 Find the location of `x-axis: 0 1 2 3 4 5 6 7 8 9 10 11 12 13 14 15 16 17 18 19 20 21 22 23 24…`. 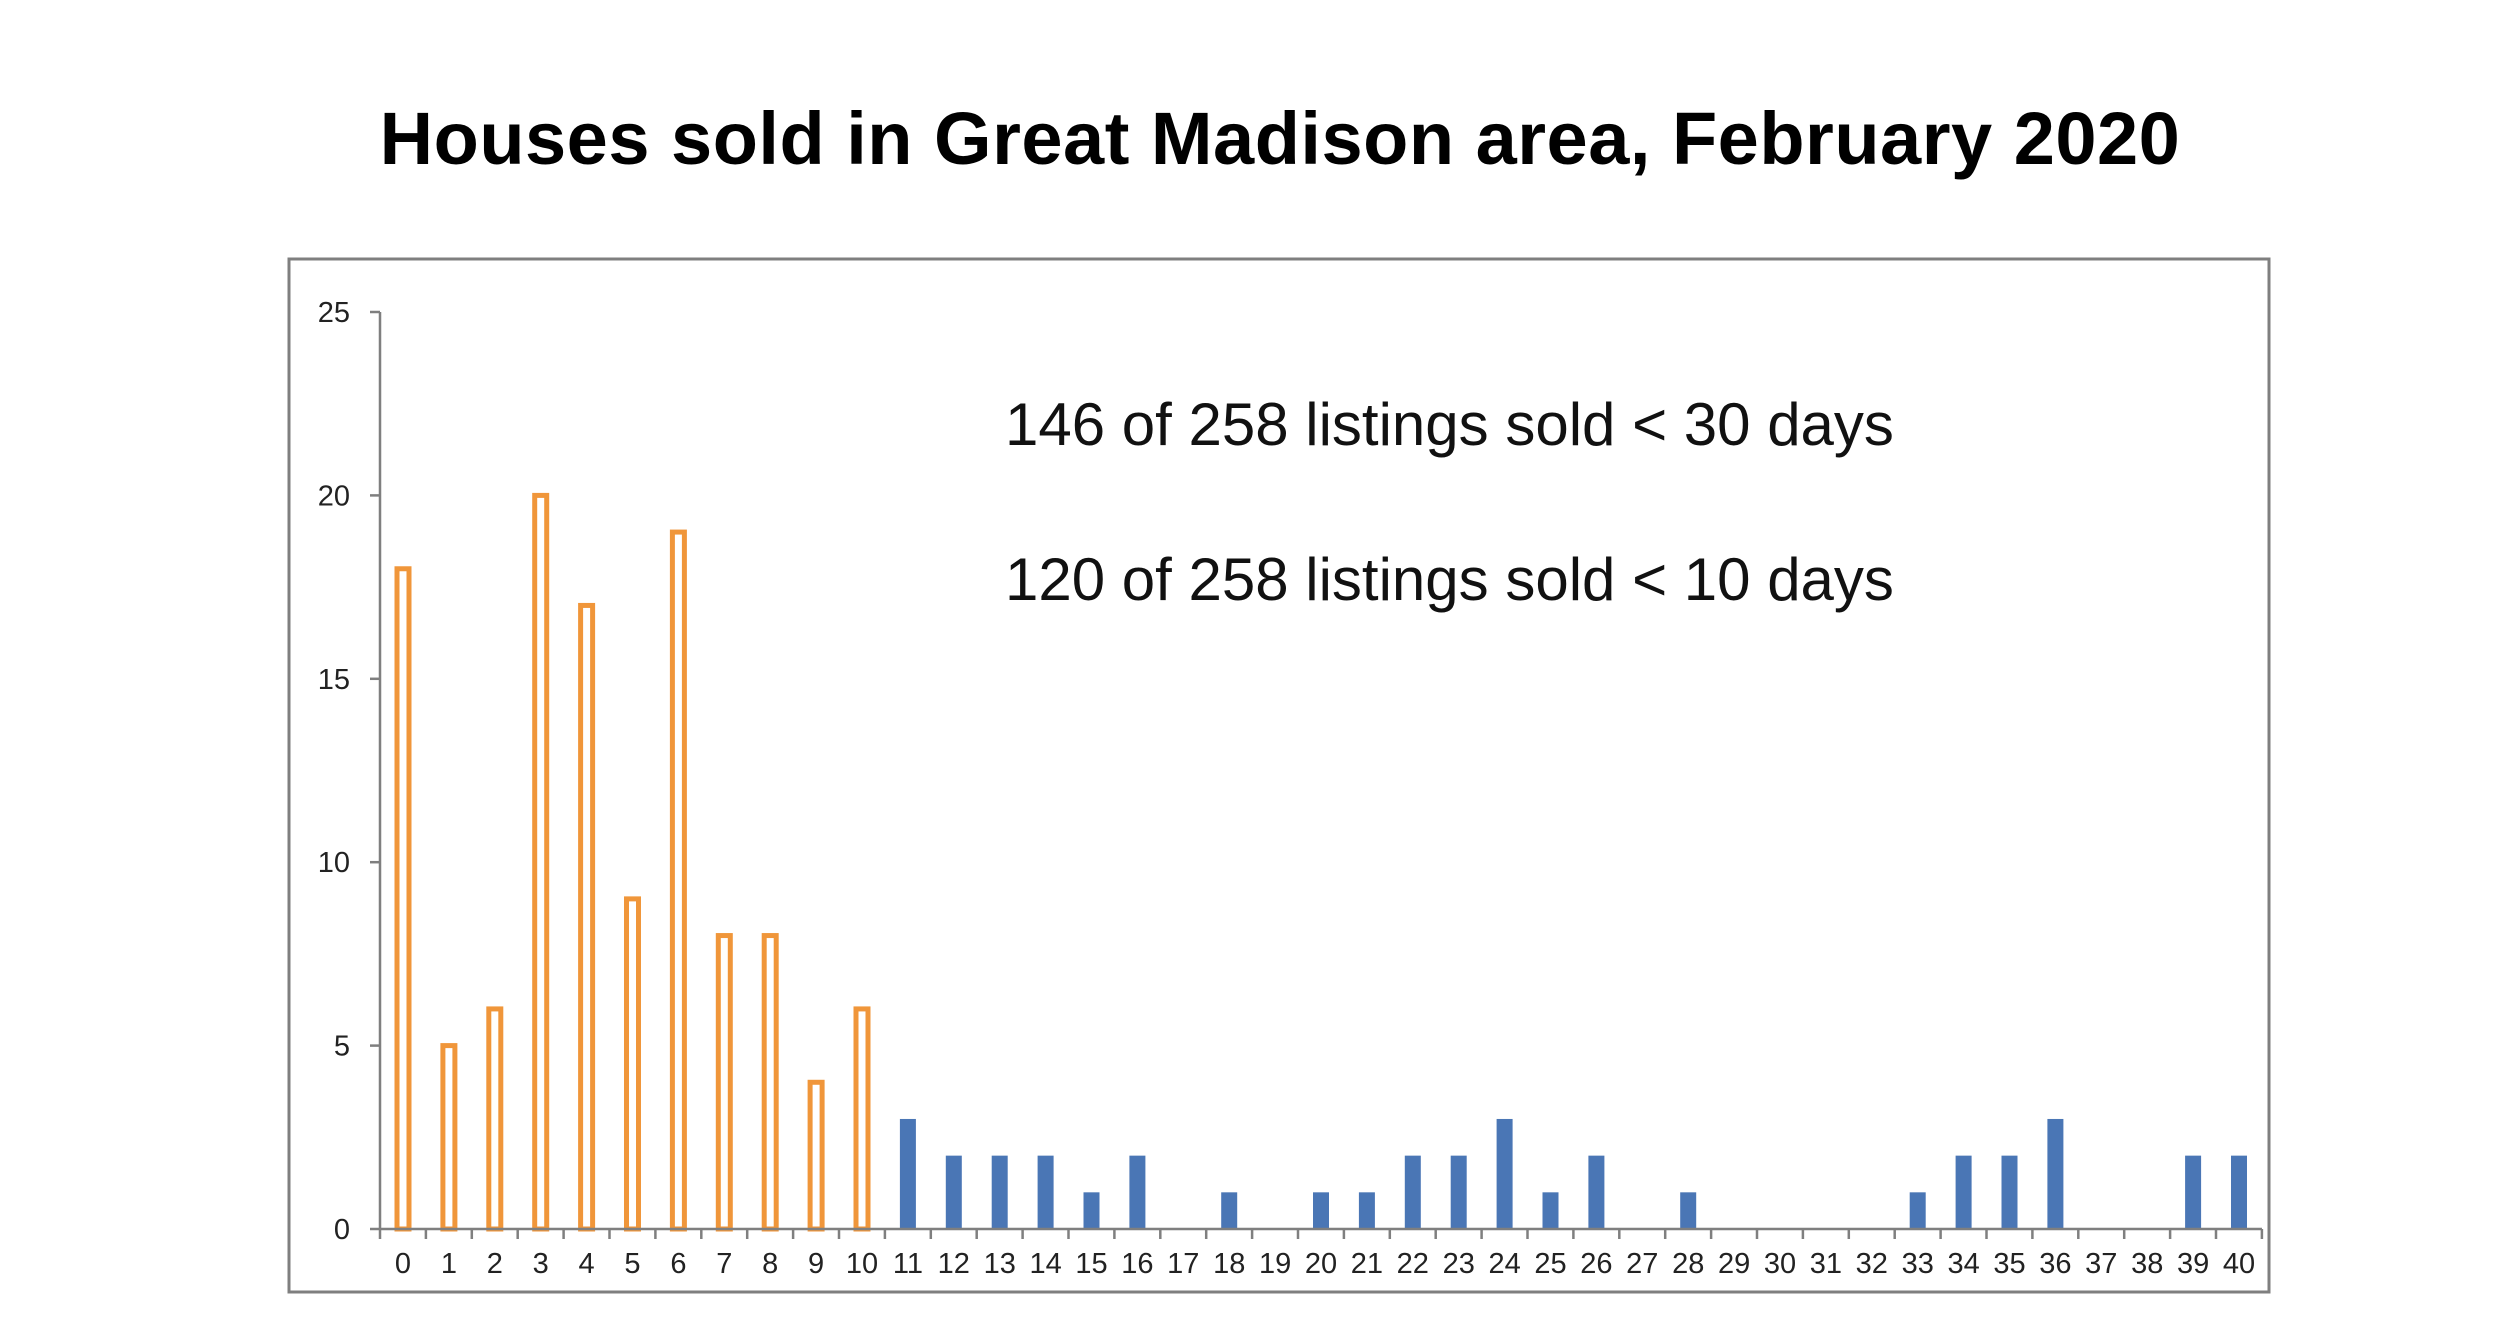

x-axis: 0 1 2 3 4 5 6 7 8 9 10 11 12 13 14 15 16 17 18 19 20 21 22 23 24… is located at coordinates (1321, 1253).